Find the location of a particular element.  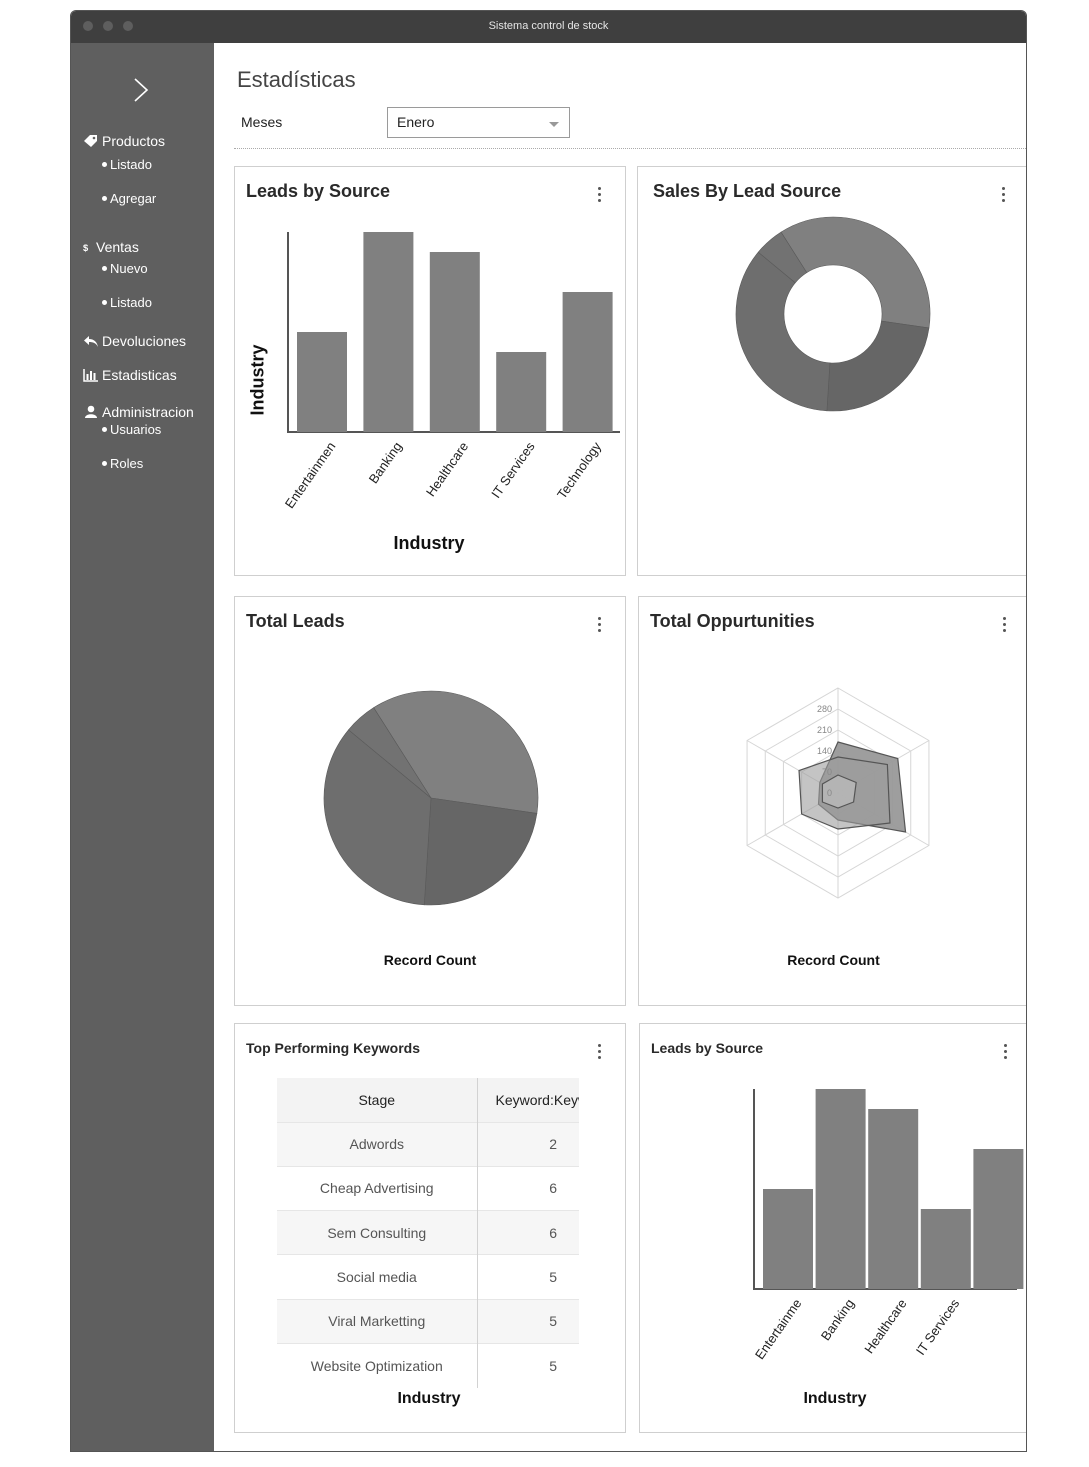

table-row: Sem Consulting 6 is located at coordinates (428, 1232).